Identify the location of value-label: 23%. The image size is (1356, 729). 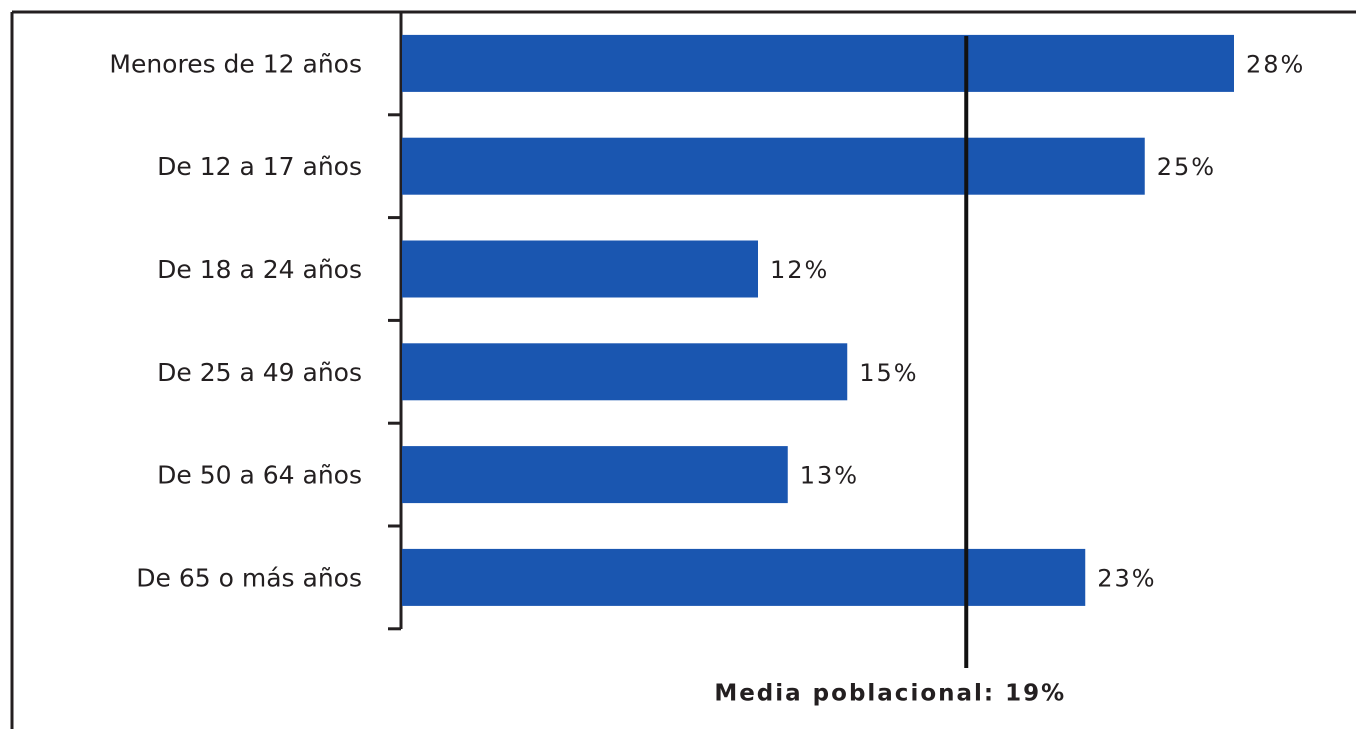
(1126, 578).